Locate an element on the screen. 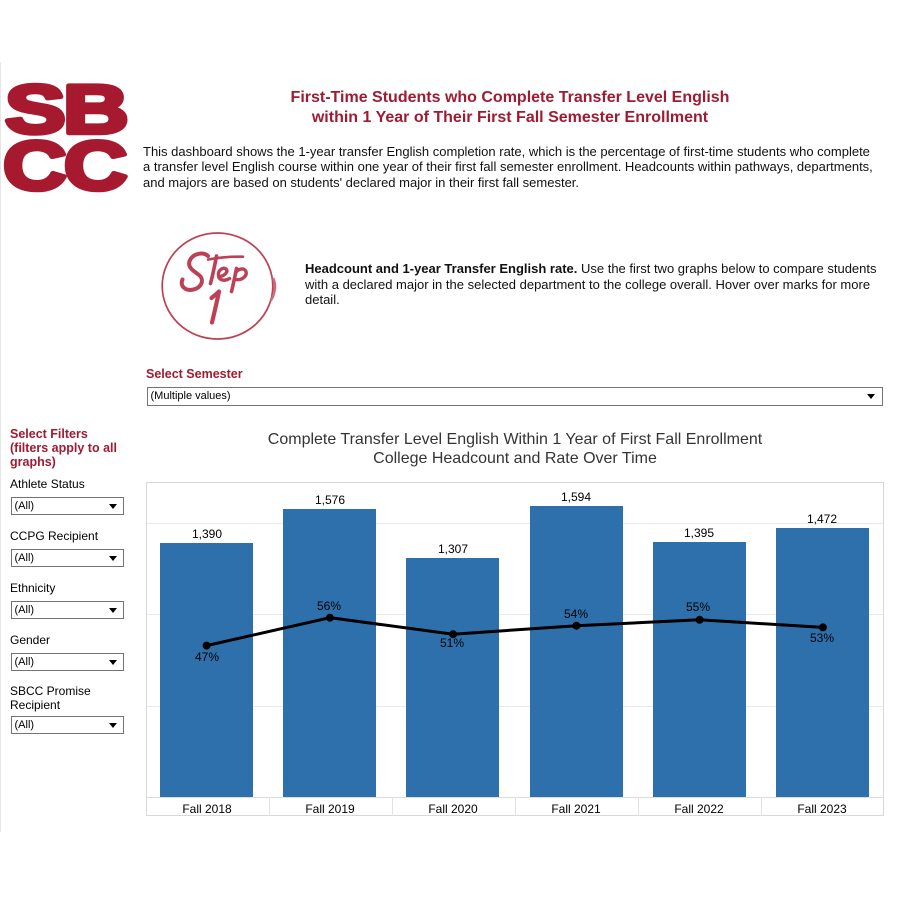  svg-text: CC is located at coordinates (64, 163).